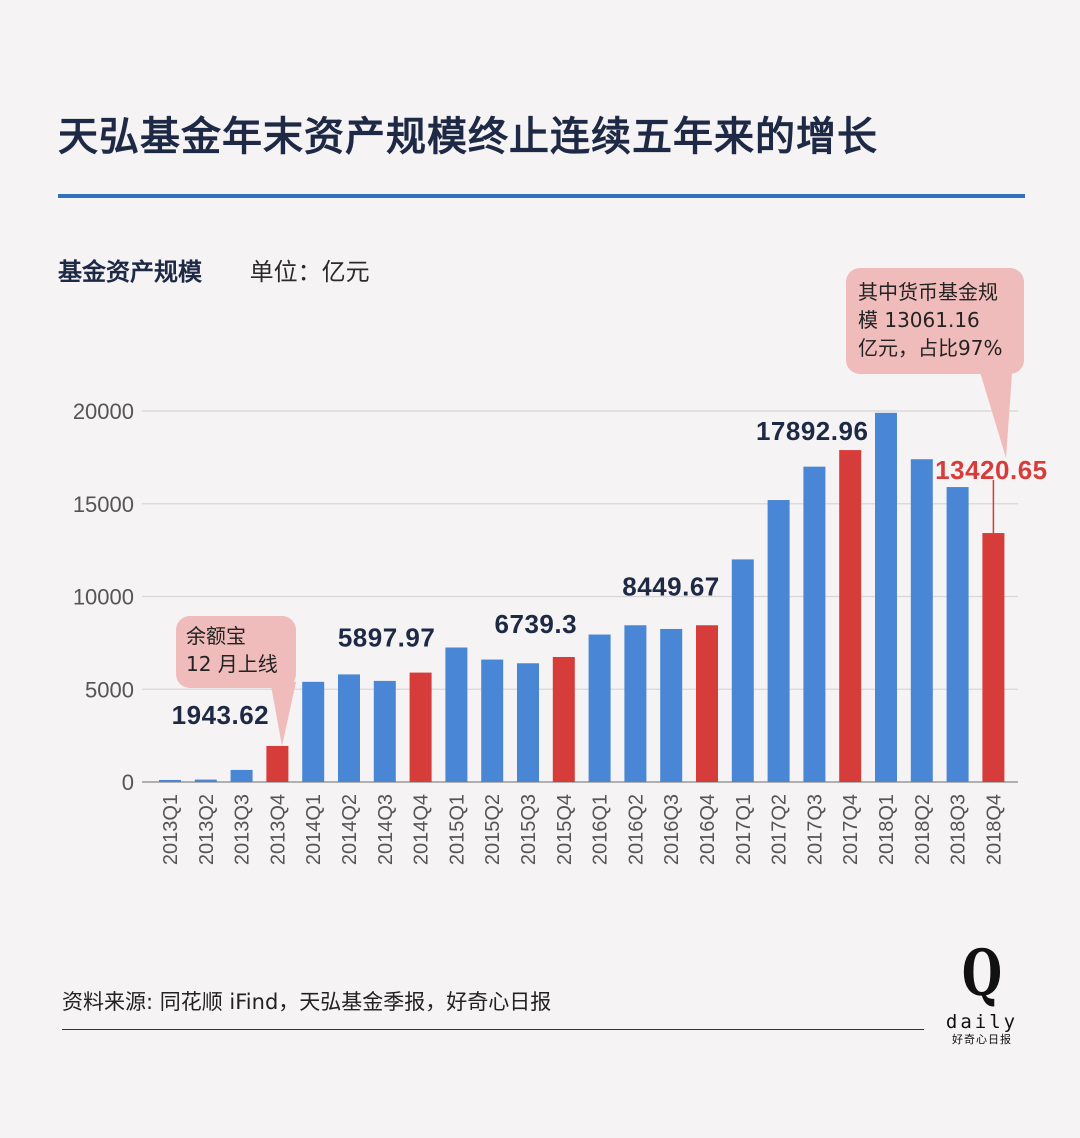 The height and width of the screenshot is (1138, 1080). Describe the element at coordinates (529, 829) in the screenshot. I see `x-tick-label: 2015Q3` at that location.